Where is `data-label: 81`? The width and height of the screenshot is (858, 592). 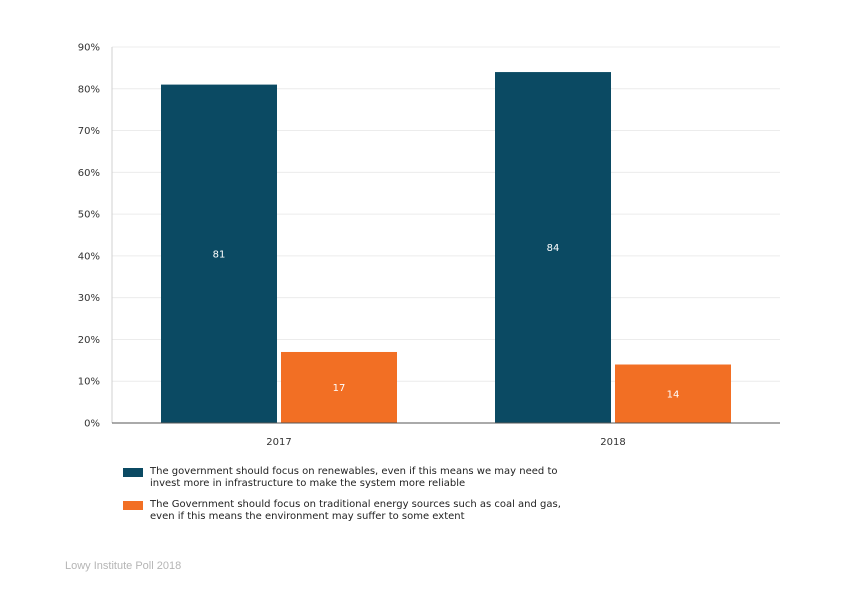 data-label: 81 is located at coordinates (219, 254).